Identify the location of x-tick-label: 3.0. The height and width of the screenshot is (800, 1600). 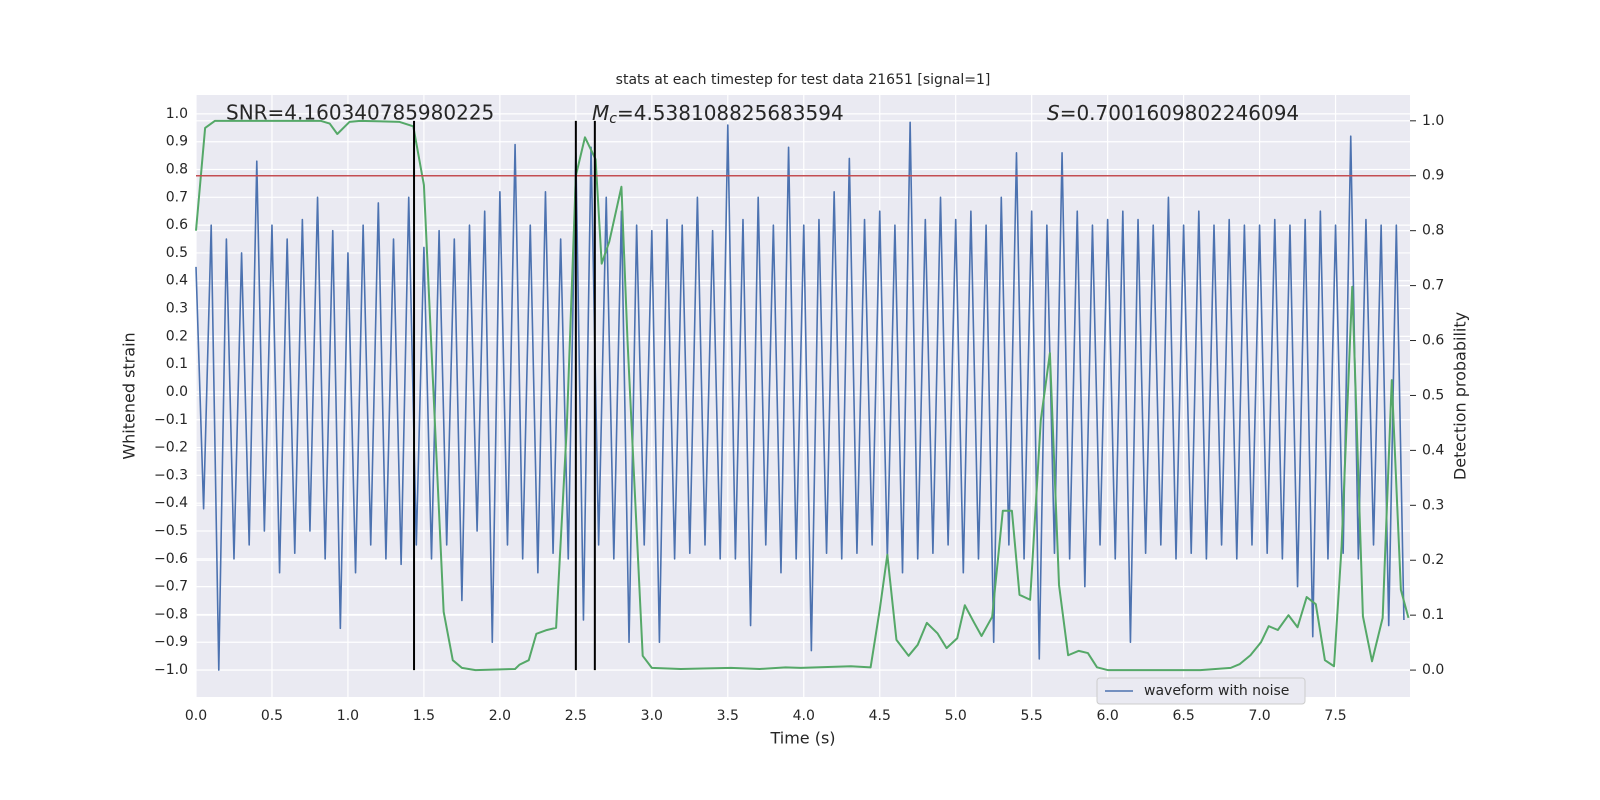
(652, 716).